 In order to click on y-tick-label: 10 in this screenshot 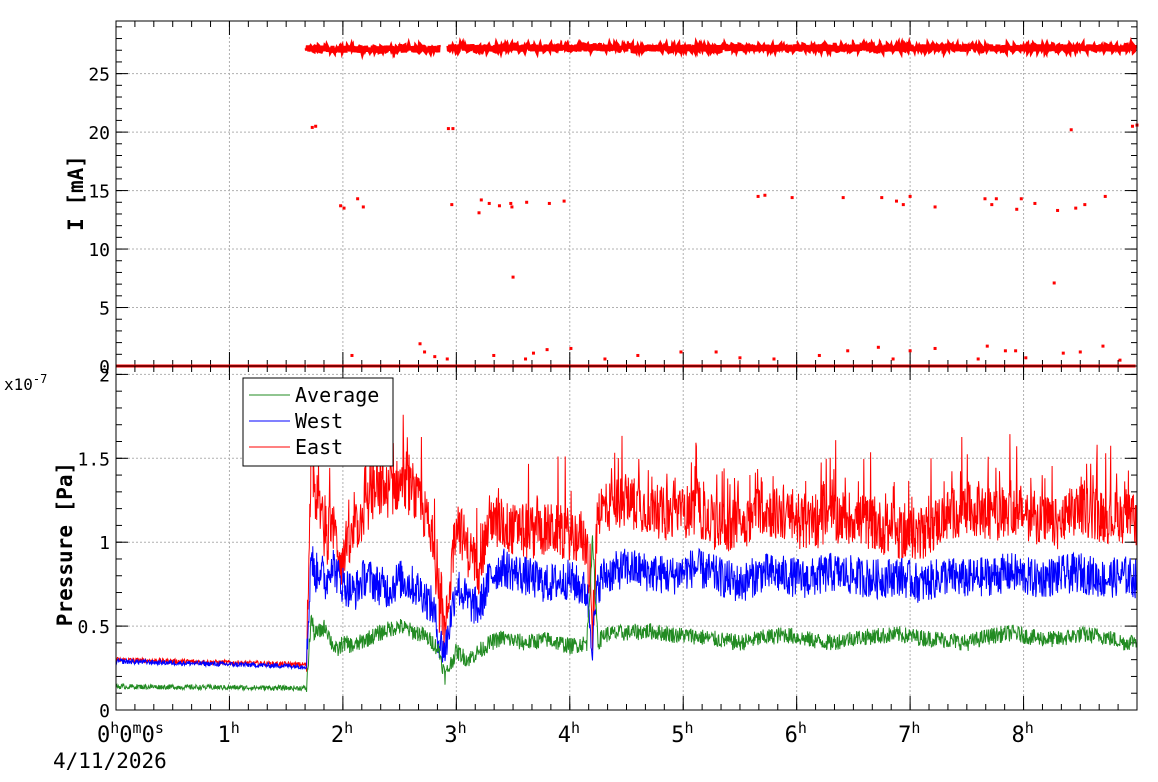, I will do `click(99, 250)`.